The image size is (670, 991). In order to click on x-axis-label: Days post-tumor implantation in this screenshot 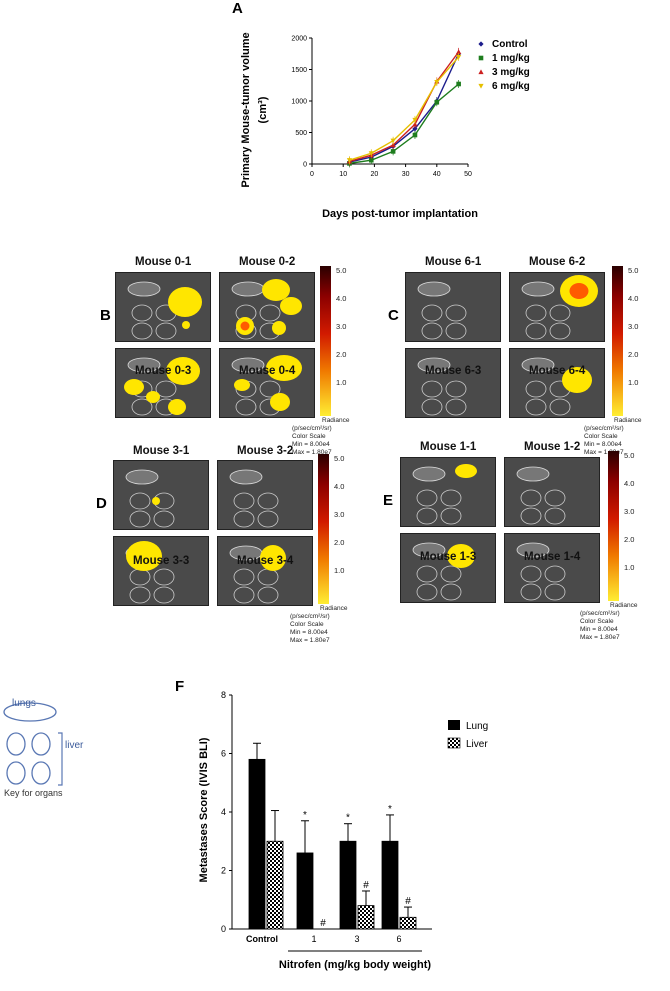, I will do `click(400, 214)`.